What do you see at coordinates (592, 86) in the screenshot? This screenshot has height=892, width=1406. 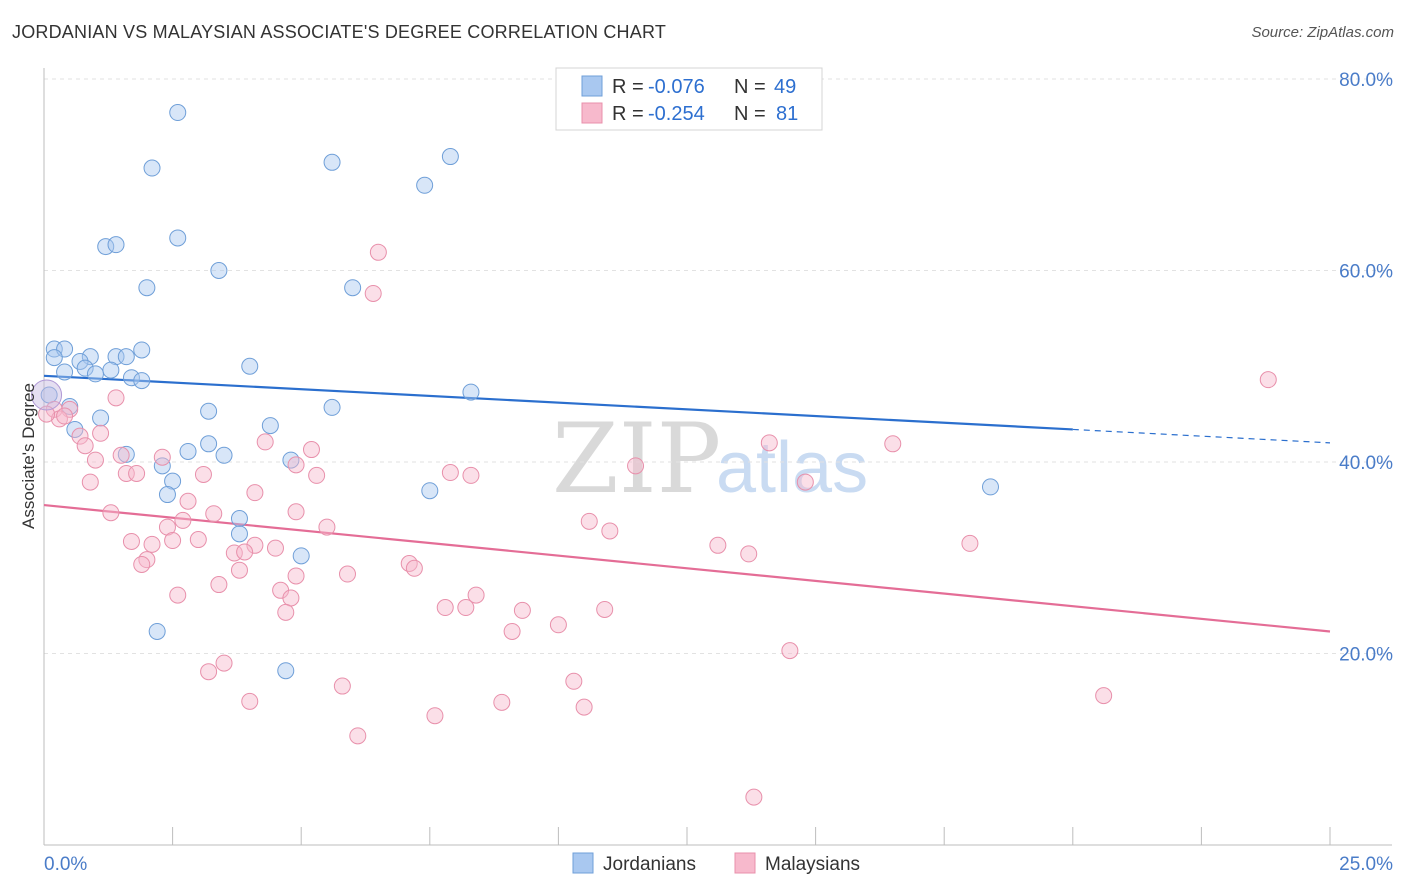 I see `legend-swatch-jordanians` at bounding box center [592, 86].